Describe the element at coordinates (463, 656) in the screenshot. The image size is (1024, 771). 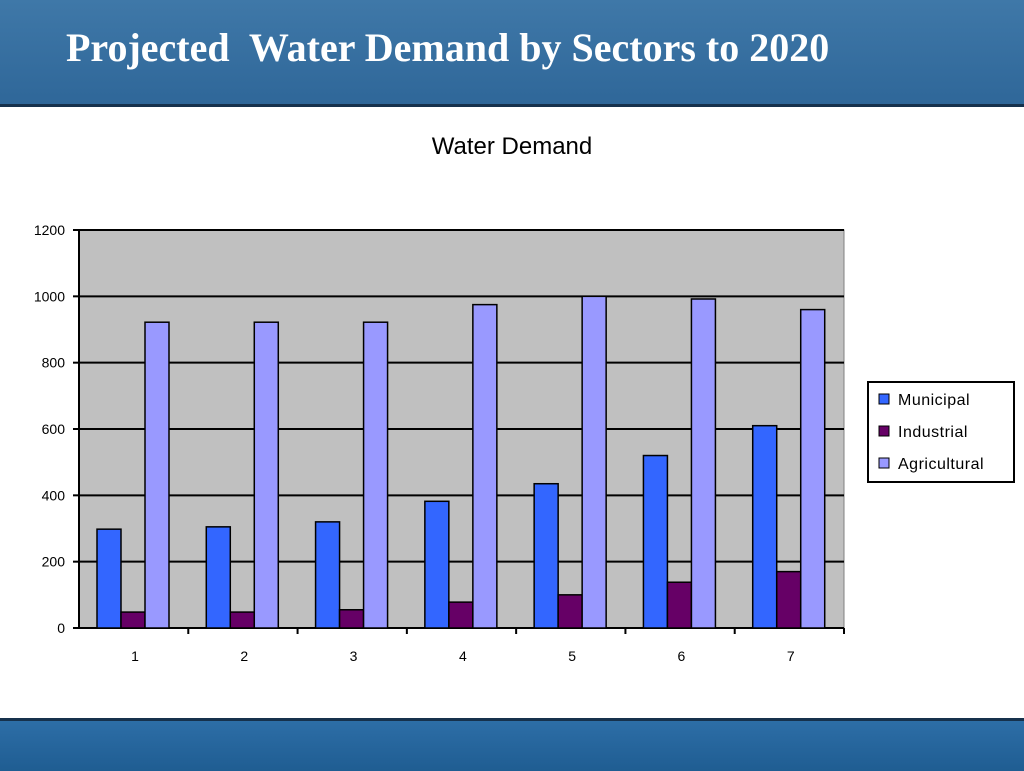
I see `x-tick-label: 4` at that location.